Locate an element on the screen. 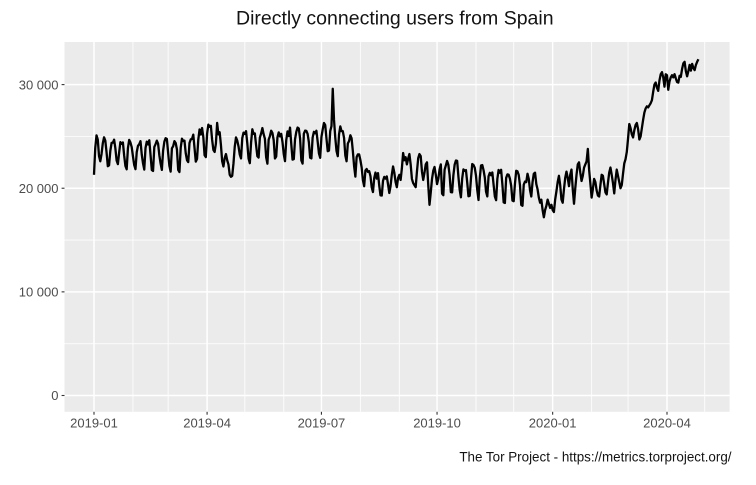  svg-text: 30 000 is located at coordinates (39, 84).